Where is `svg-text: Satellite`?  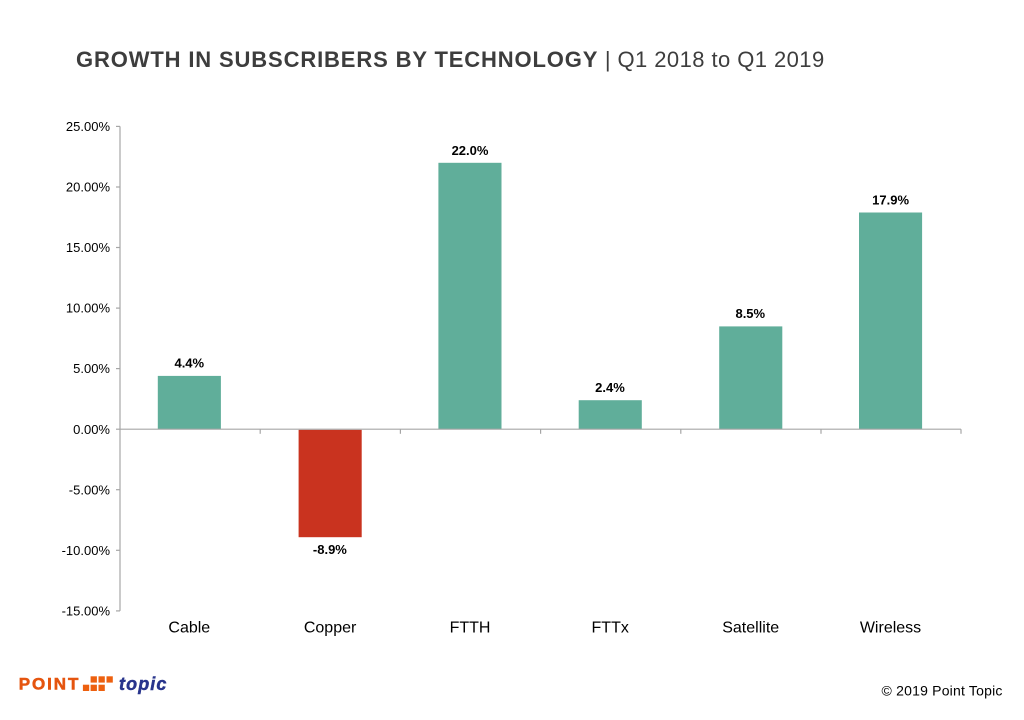 svg-text: Satellite is located at coordinates (750, 627).